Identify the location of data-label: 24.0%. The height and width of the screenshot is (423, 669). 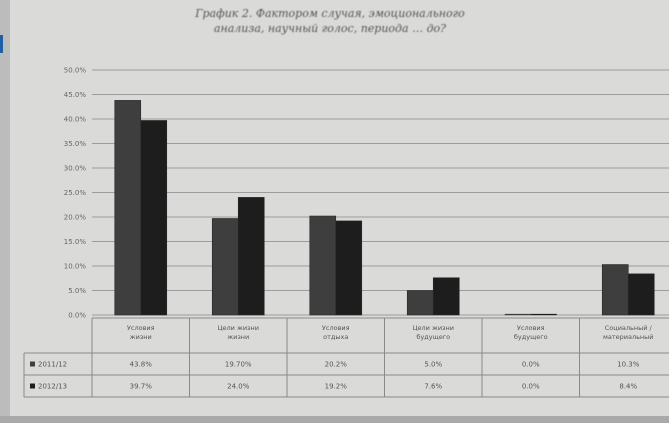
(238, 387).